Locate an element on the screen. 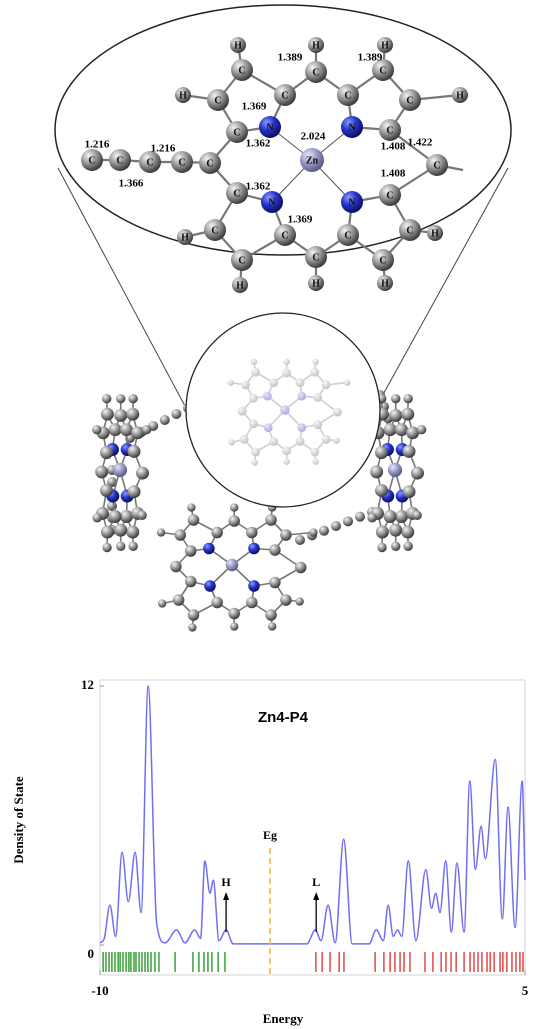 This screenshot has height=1029, width=533. bond-length: 2.024 is located at coordinates (313, 137).